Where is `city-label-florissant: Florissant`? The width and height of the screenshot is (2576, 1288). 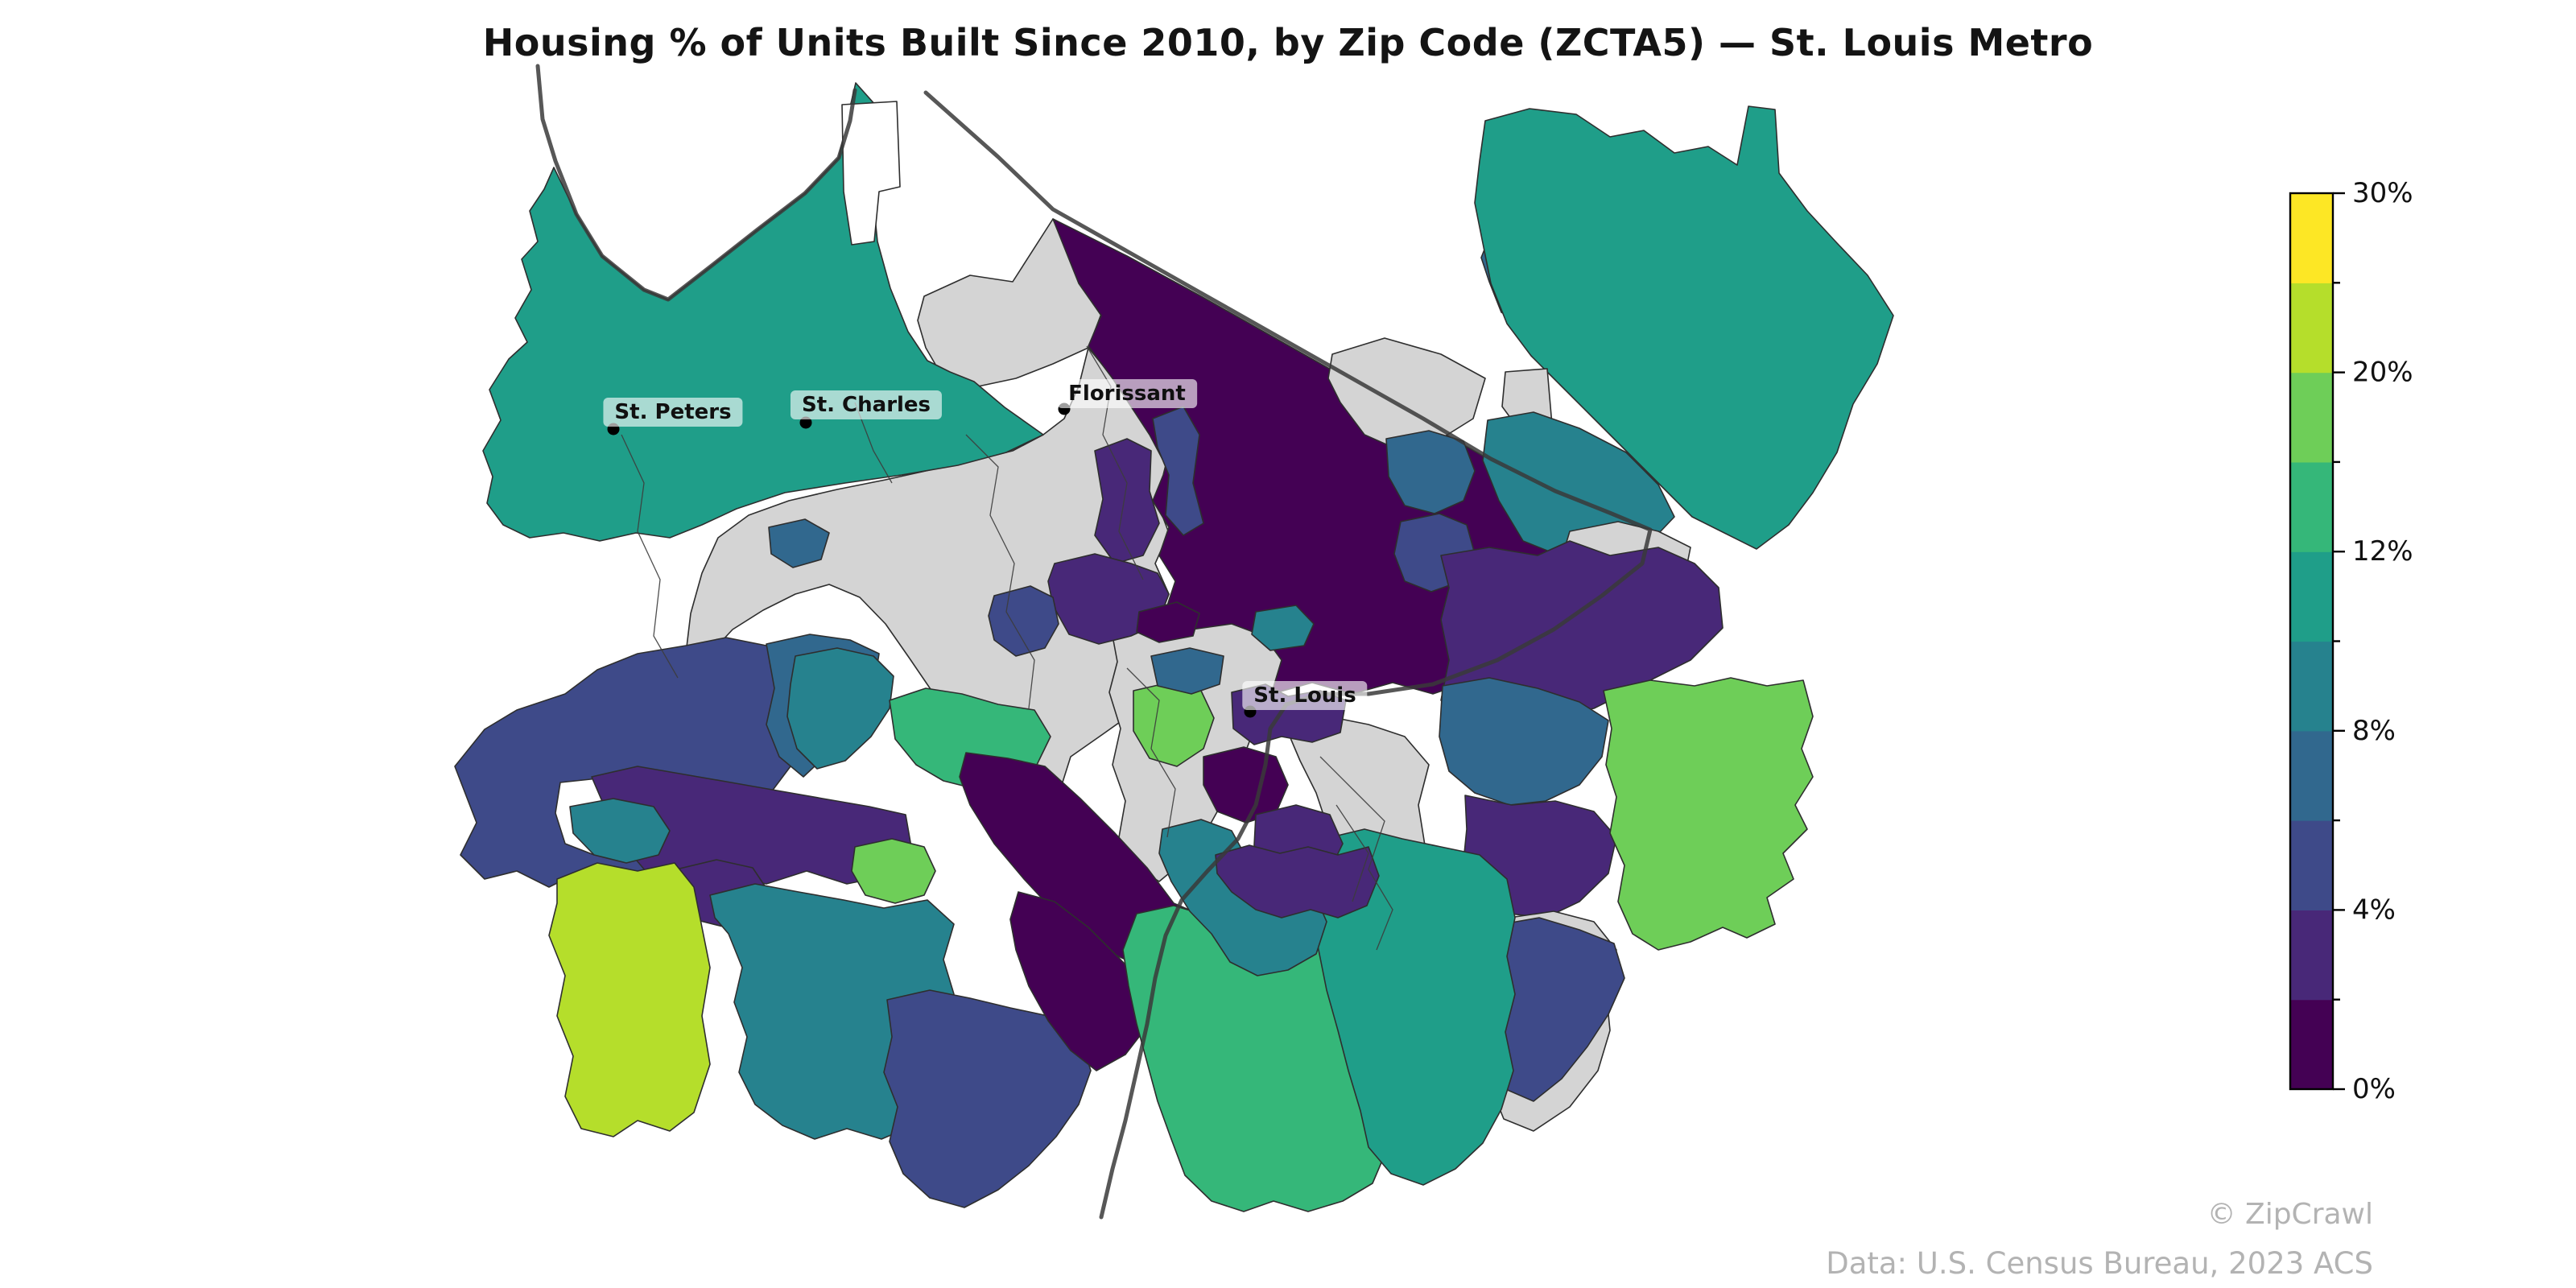
city-label-florissant: Florissant is located at coordinates (1127, 393).